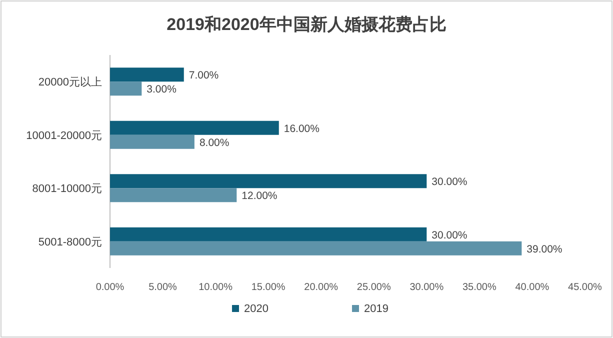 The width and height of the screenshot is (613, 338). Describe the element at coordinates (161, 90) in the screenshot. I see `data-label: 3.00%` at that location.